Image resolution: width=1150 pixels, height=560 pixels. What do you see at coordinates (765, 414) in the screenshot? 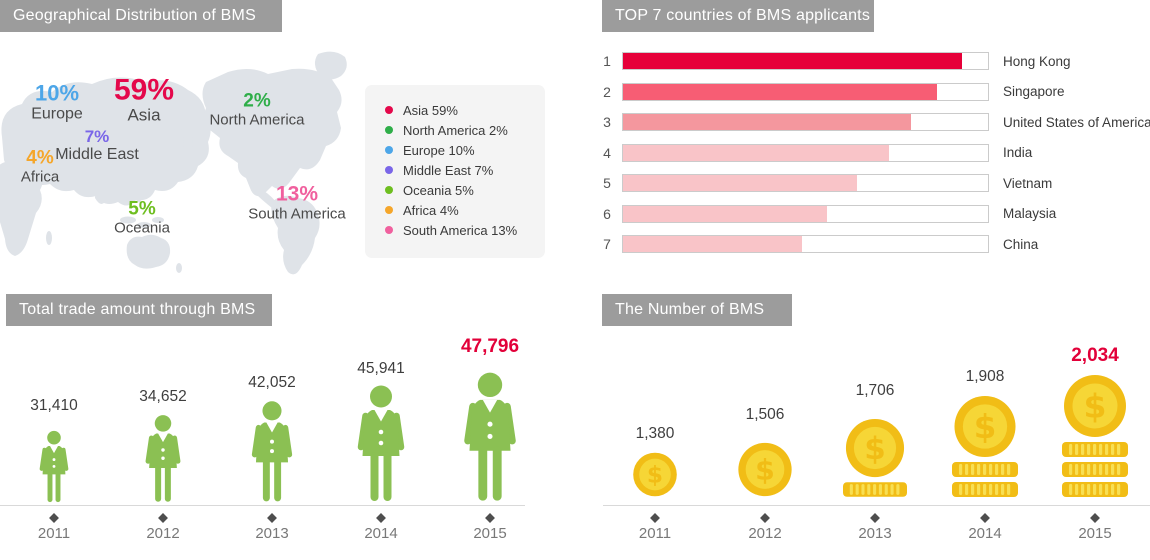
I see `number-value: 1,506` at bounding box center [765, 414].